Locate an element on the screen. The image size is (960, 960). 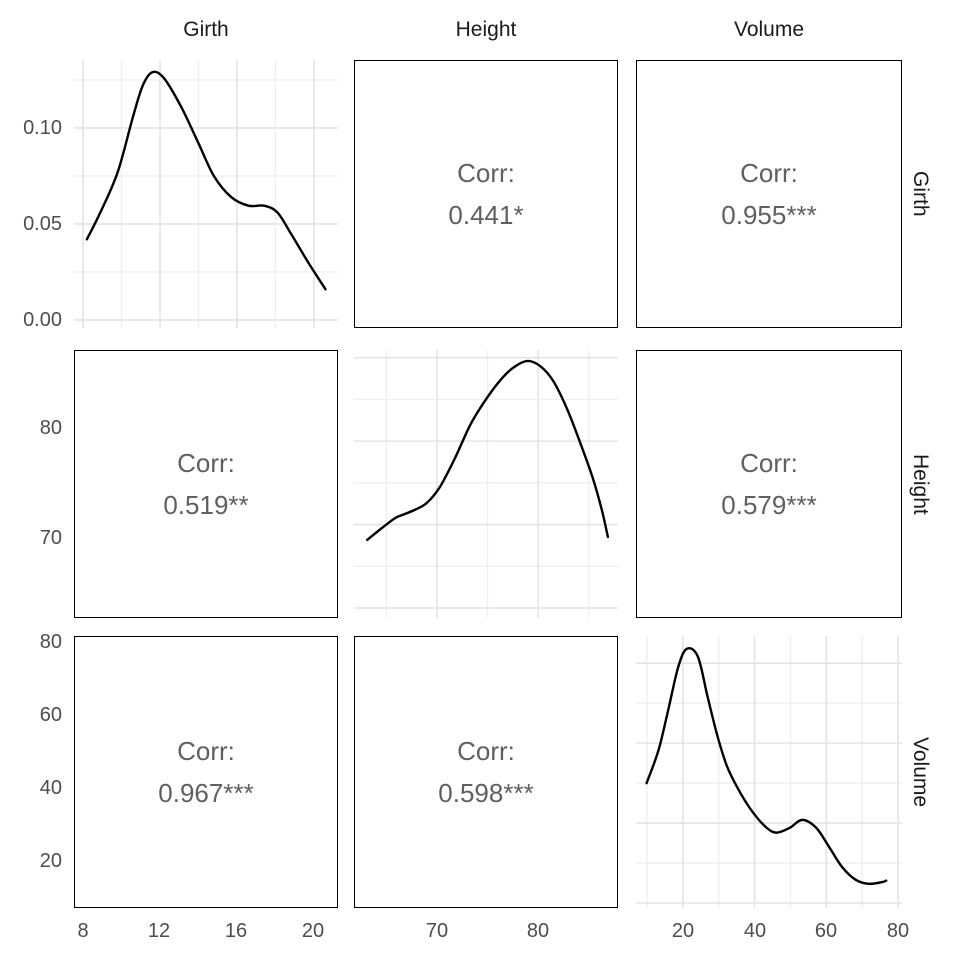
corr-value: 0.579*** is located at coordinates (769, 505).